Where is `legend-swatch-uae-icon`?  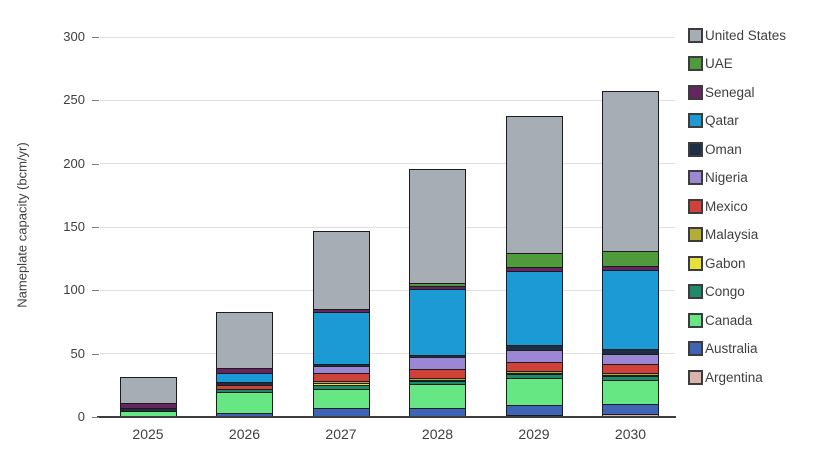
legend-swatch-uae-icon is located at coordinates (695, 63).